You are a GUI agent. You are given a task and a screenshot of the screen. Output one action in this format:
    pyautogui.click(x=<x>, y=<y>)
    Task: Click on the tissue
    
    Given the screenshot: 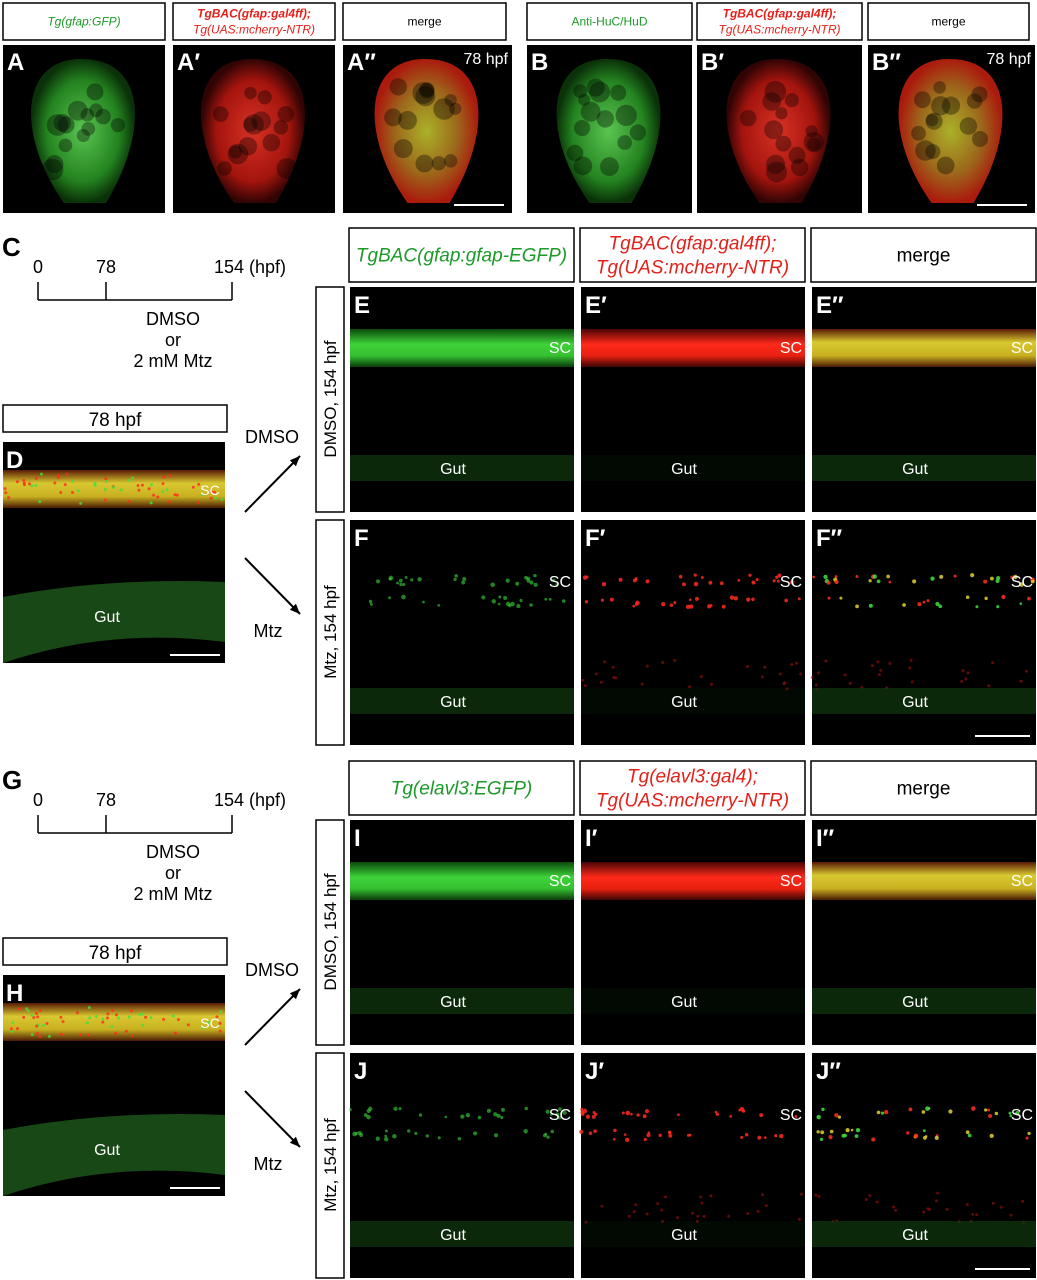 What is the action you would take?
    pyautogui.click(x=426, y=130)
    